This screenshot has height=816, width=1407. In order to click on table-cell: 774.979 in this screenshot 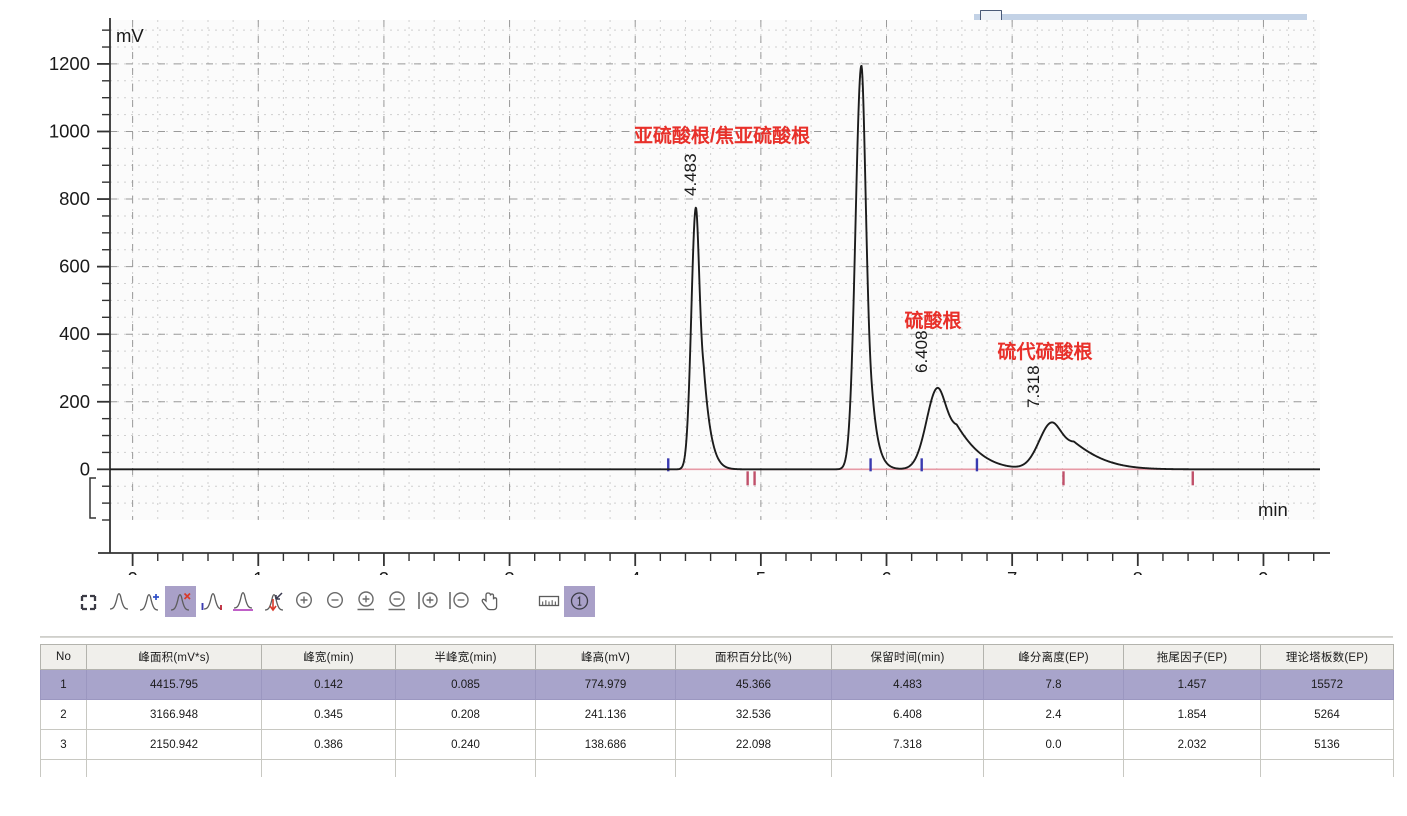, I will do `click(605, 684)`.